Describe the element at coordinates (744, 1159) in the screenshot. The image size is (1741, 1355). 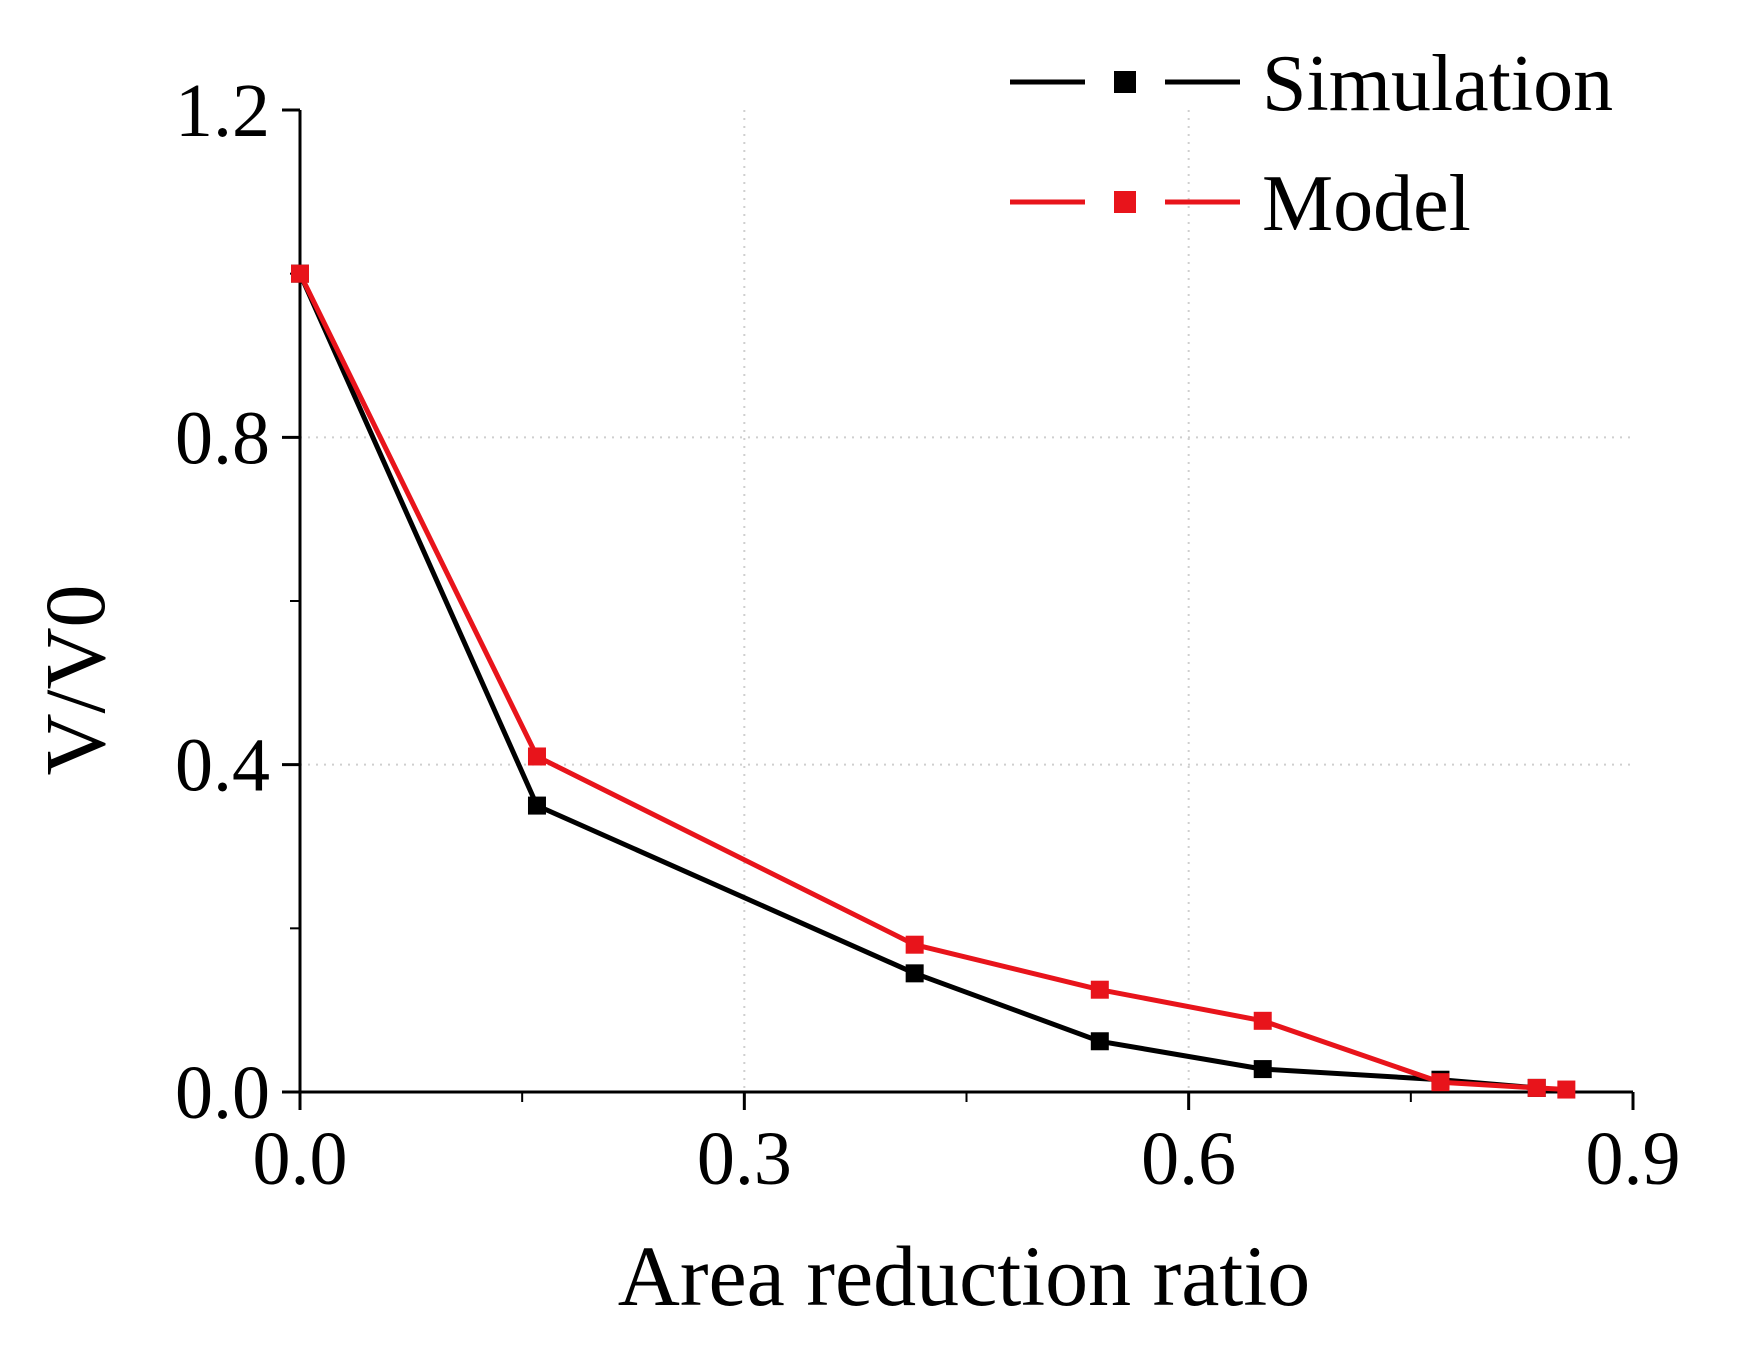
I see `x-tick-label: 0.3` at that location.